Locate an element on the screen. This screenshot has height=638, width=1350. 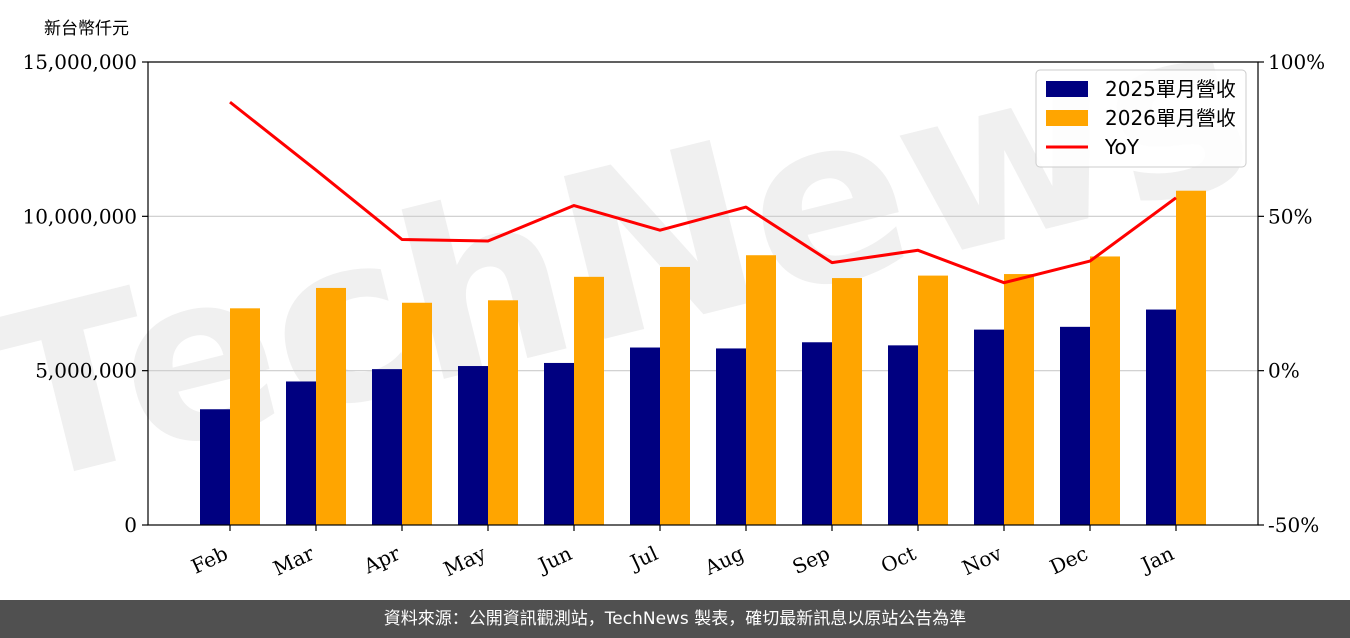
bar-2026-oct is located at coordinates (933, 400).